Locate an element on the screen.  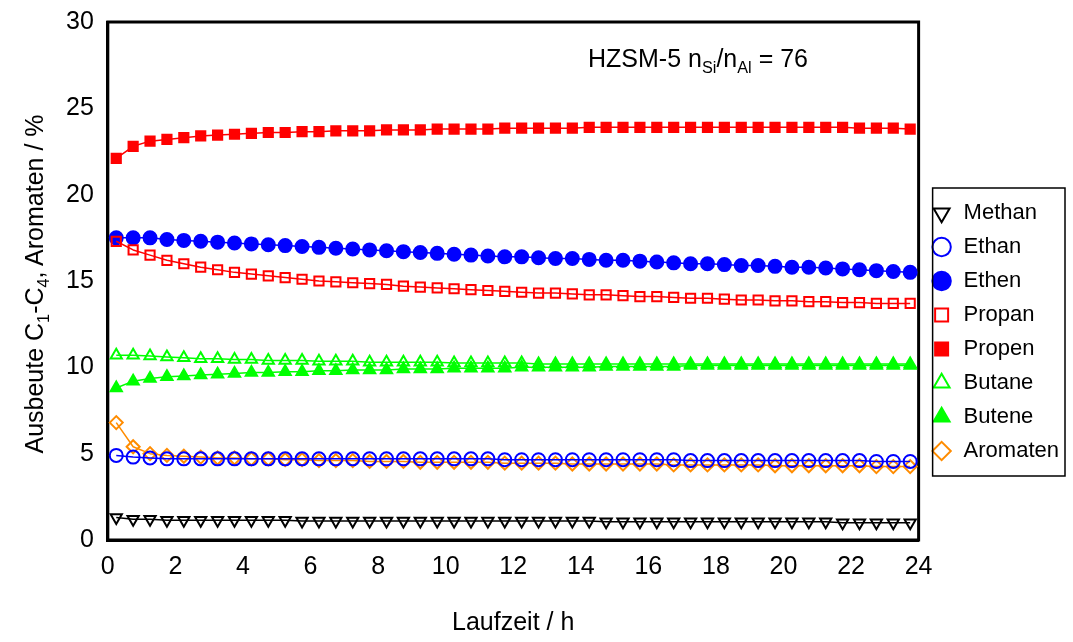
legend-label: Propan is located at coordinates (999, 314).